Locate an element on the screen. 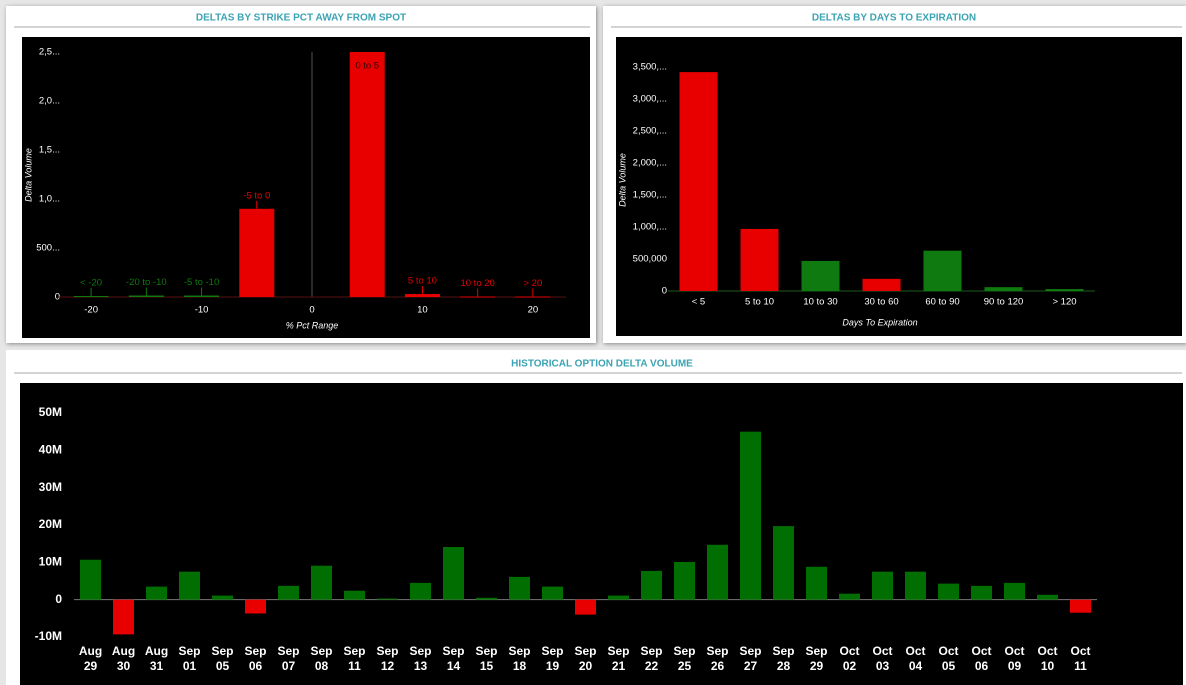 This screenshot has height=685, width=1186. x-tick-label: Oct 04 is located at coordinates (915, 658).